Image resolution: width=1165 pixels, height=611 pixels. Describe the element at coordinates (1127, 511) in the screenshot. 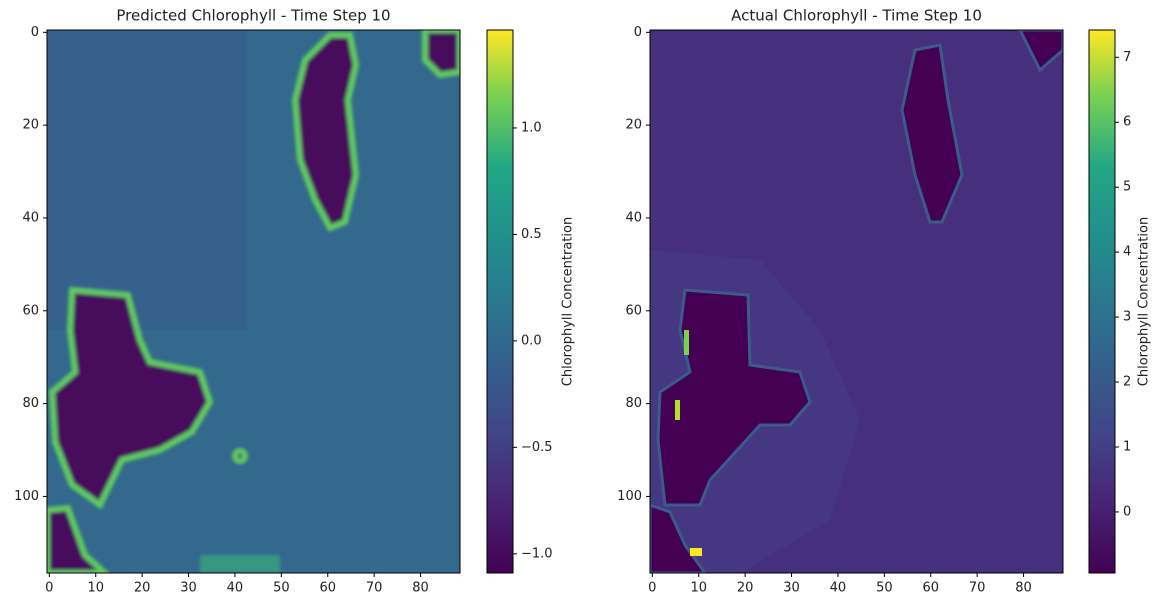

I see `colorbar-tick-label: 0` at that location.